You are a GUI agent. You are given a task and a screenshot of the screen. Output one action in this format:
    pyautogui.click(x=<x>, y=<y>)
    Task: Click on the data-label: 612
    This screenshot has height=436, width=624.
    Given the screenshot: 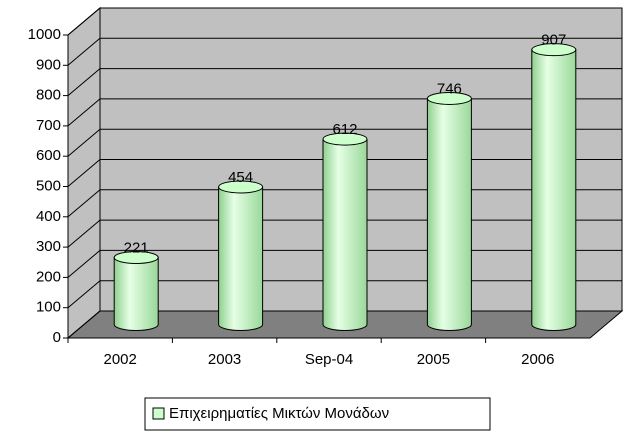 What is the action you would take?
    pyautogui.click(x=344, y=129)
    